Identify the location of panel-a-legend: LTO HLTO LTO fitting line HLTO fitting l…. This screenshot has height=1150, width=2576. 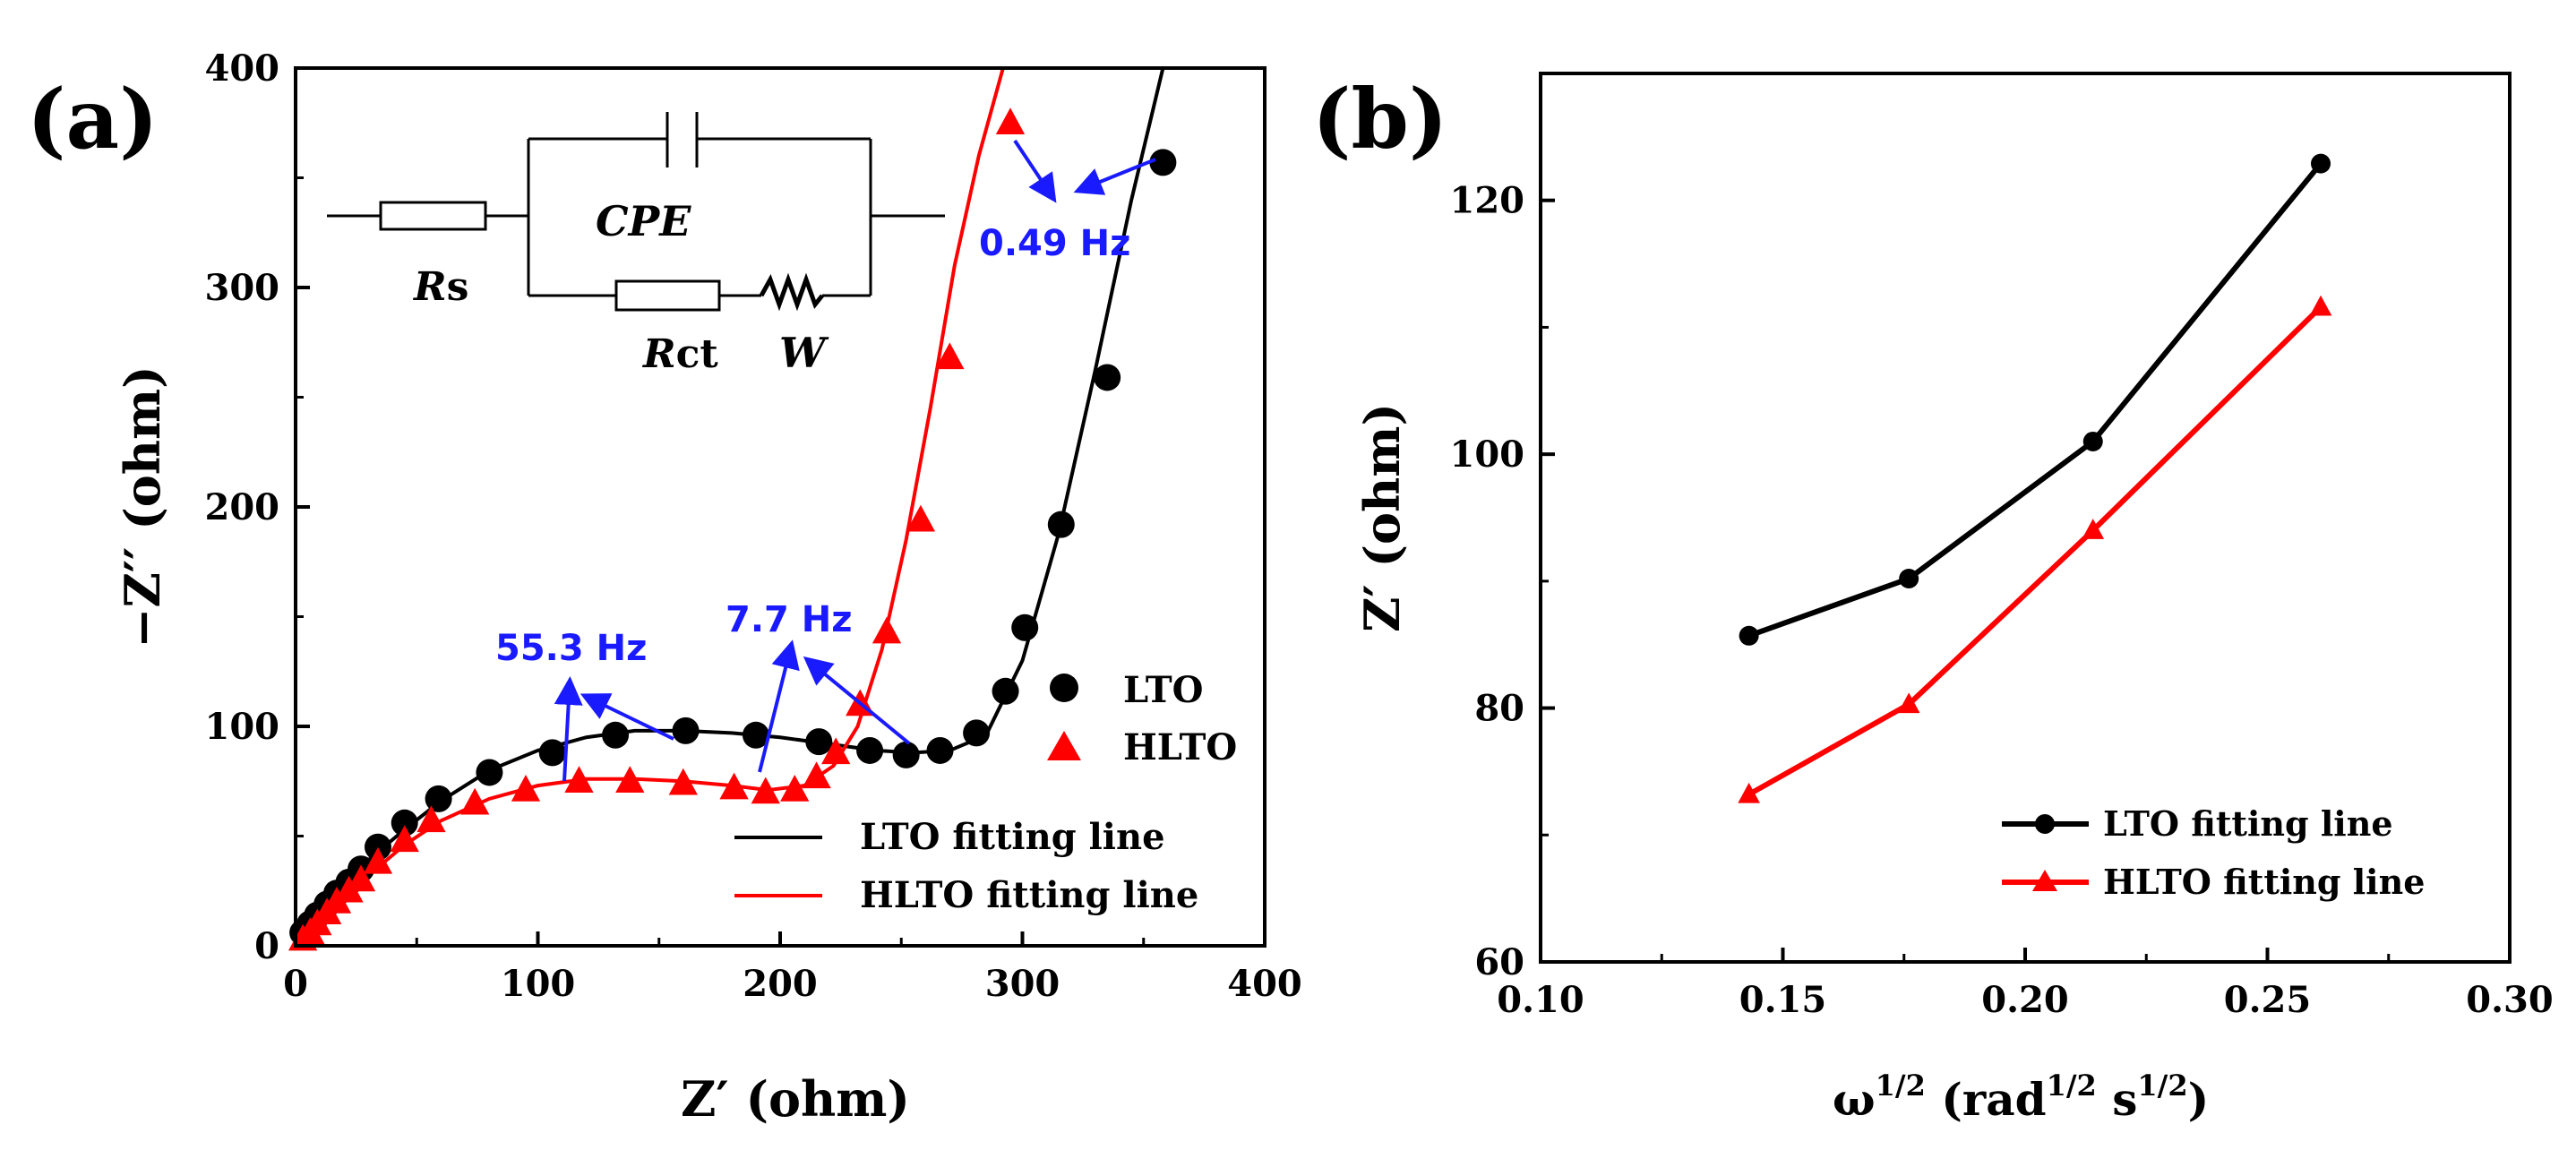
(985, 792).